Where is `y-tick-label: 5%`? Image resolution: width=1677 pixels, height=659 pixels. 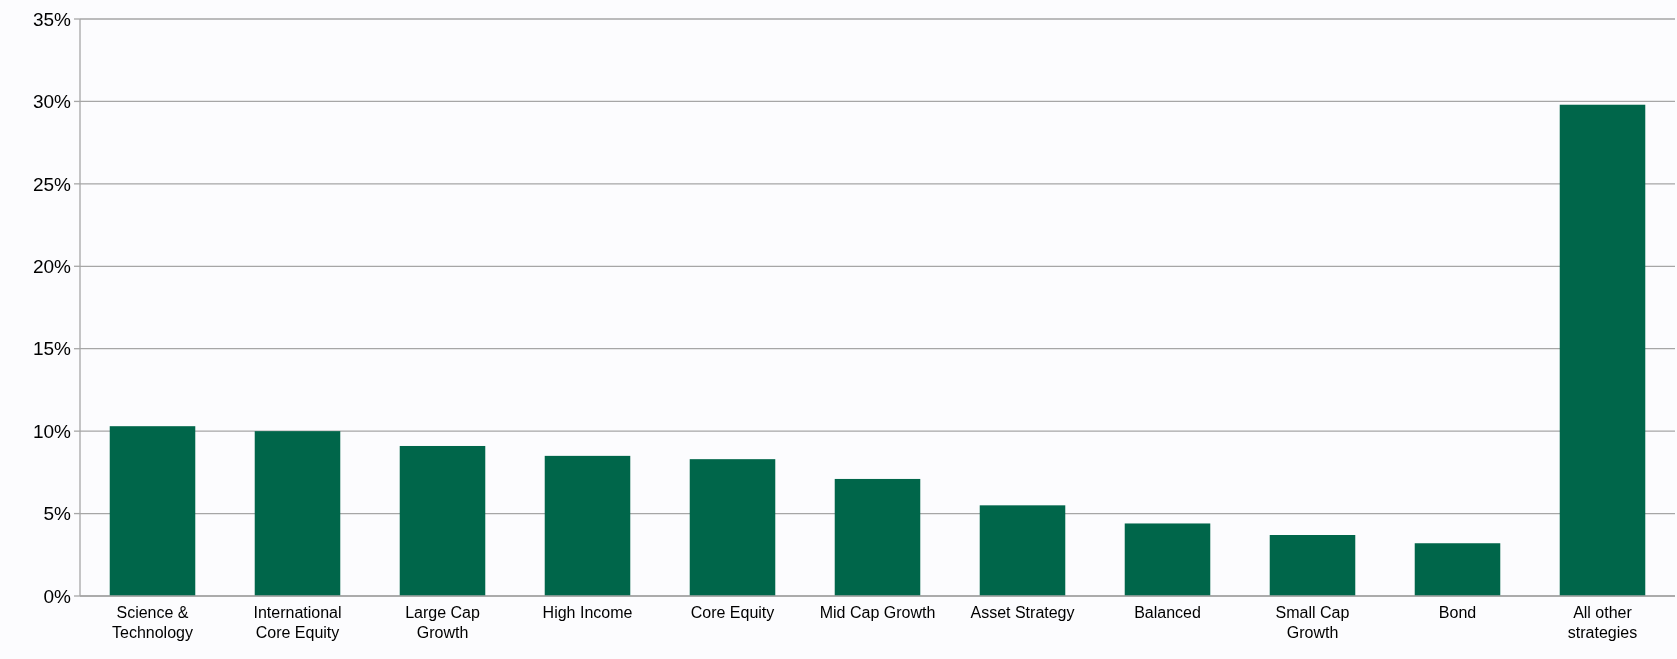
y-tick-label: 5% is located at coordinates (57, 514).